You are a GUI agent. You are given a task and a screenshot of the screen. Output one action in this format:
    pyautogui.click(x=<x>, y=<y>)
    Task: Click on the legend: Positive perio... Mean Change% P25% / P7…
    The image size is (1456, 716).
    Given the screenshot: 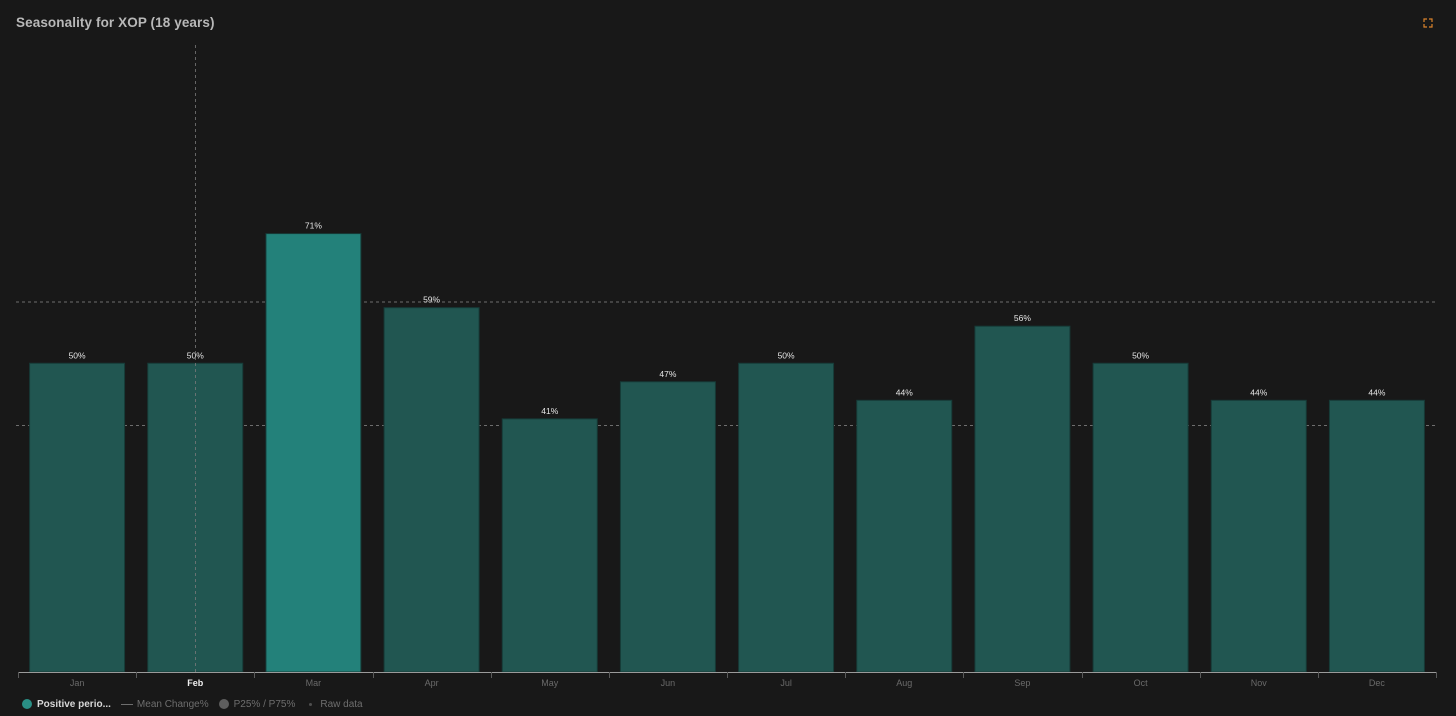 What is the action you would take?
    pyautogui.click(x=197, y=704)
    